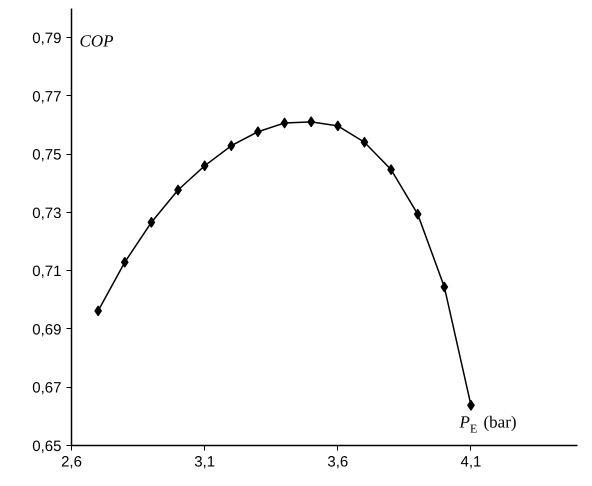 Image resolution: width=592 pixels, height=486 pixels. I want to click on y-tick-label: 0,79, so click(47, 39).